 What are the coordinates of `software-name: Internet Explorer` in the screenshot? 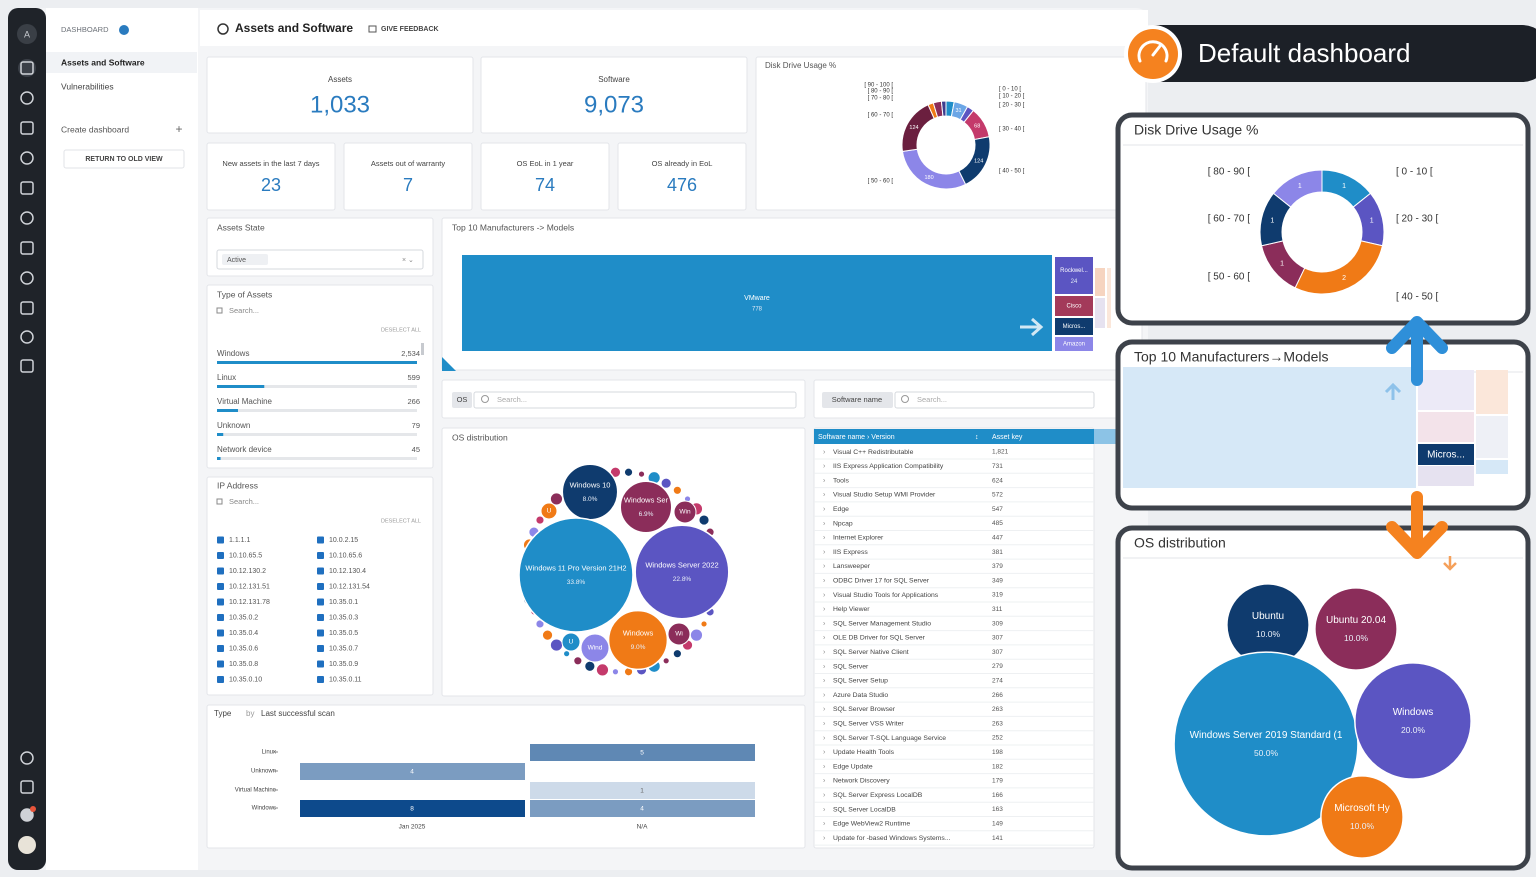 It's located at (858, 538).